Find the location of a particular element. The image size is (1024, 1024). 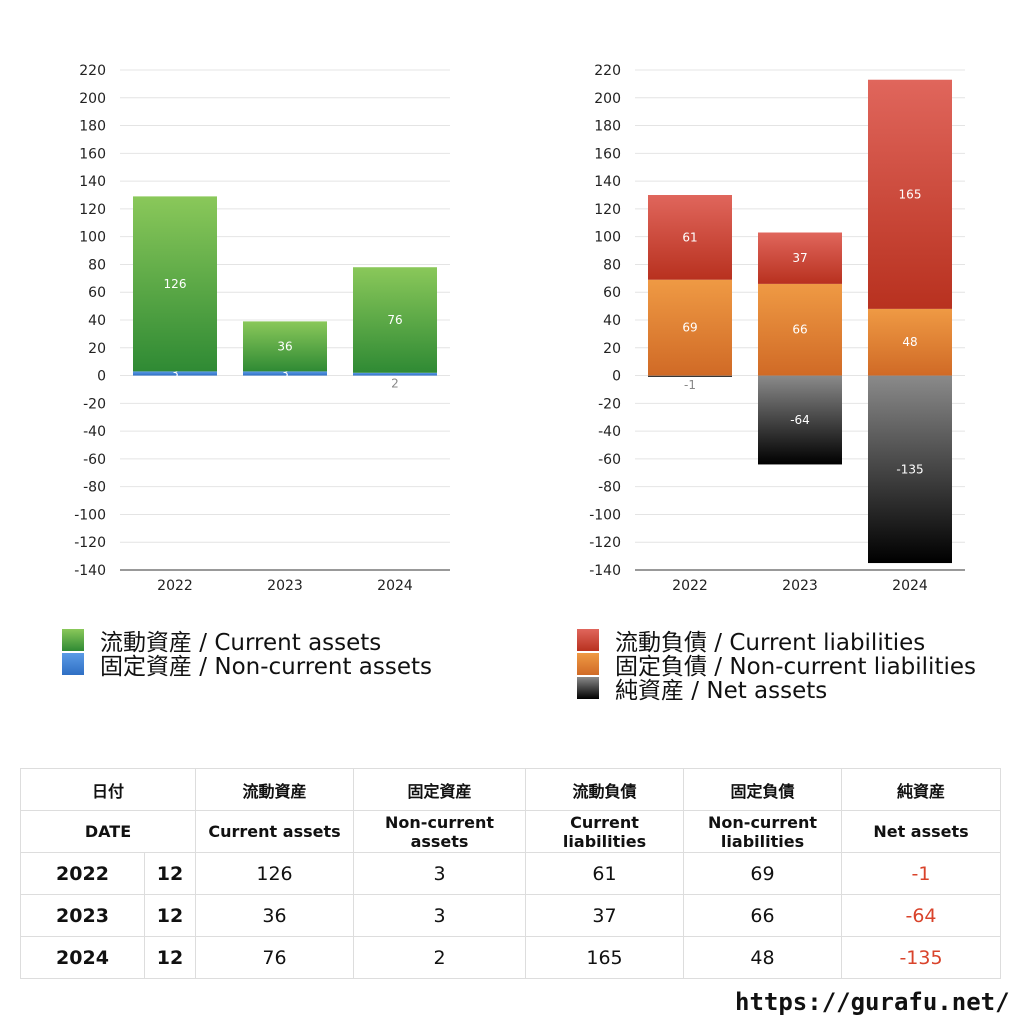

net-assets-cell: -135 is located at coordinates (921, 957).